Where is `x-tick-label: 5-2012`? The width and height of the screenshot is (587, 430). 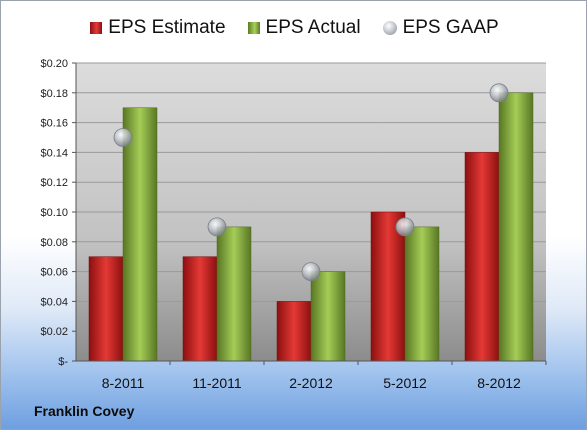
x-tick-label: 5-2012 is located at coordinates (405, 383).